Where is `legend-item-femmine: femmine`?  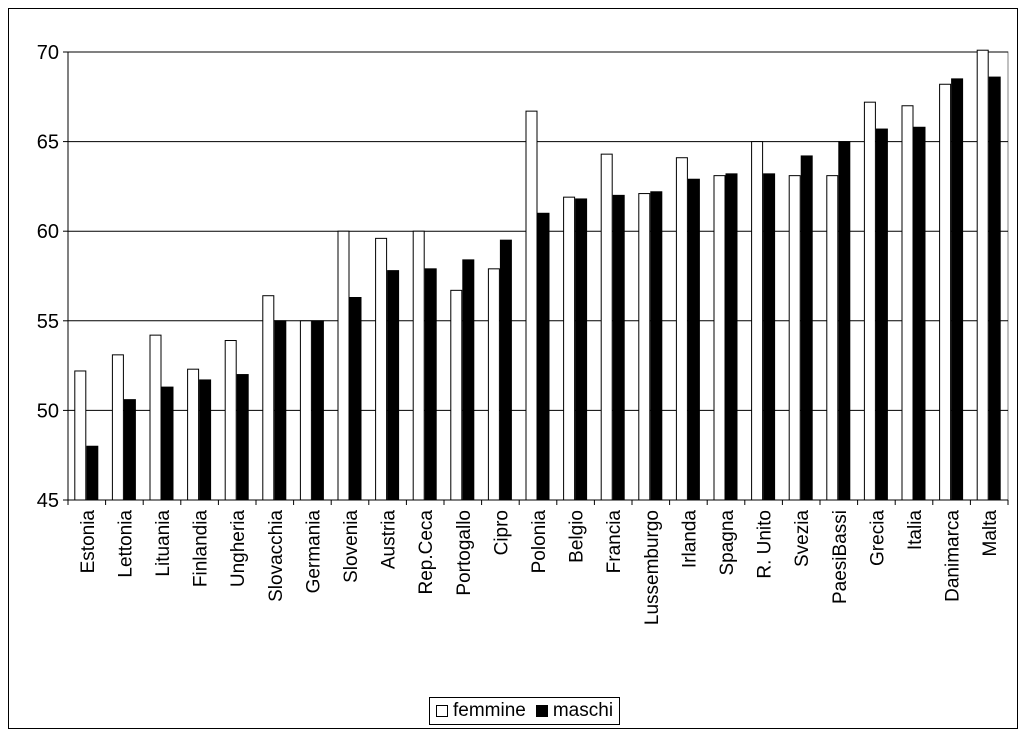 legend-item-femmine: femmine is located at coordinates (481, 711).